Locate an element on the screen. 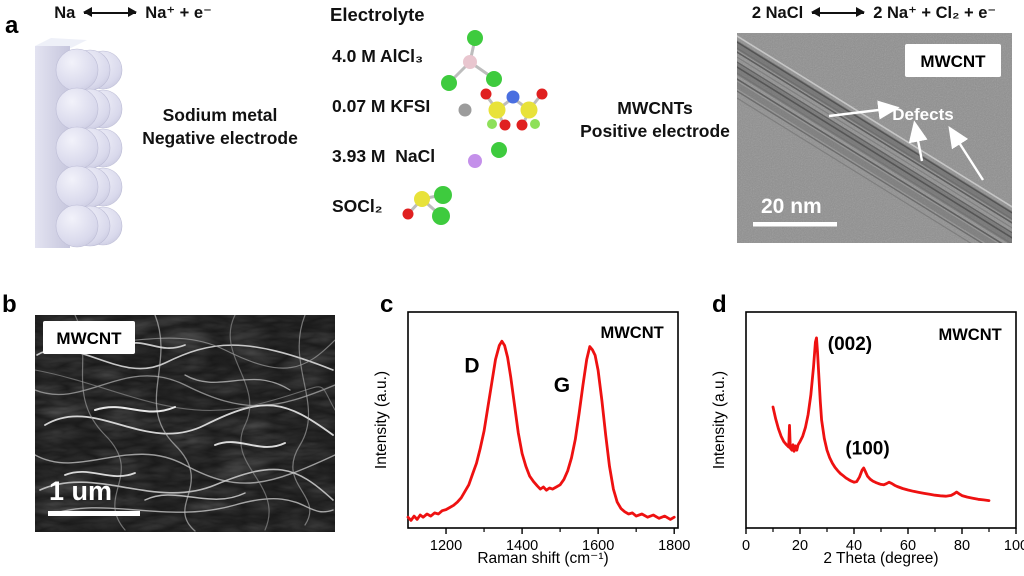 This screenshot has height=576, width=1024. caption-line1: MWCNTs is located at coordinates (655, 108).